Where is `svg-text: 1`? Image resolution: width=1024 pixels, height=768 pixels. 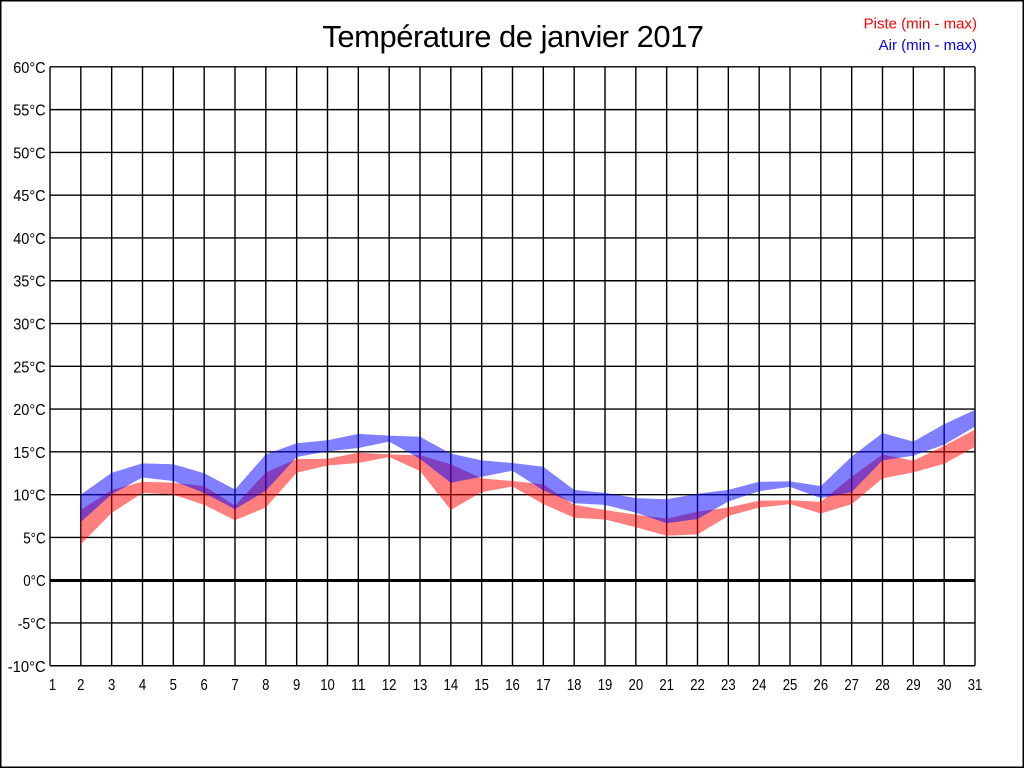 svg-text: 1 is located at coordinates (52, 685).